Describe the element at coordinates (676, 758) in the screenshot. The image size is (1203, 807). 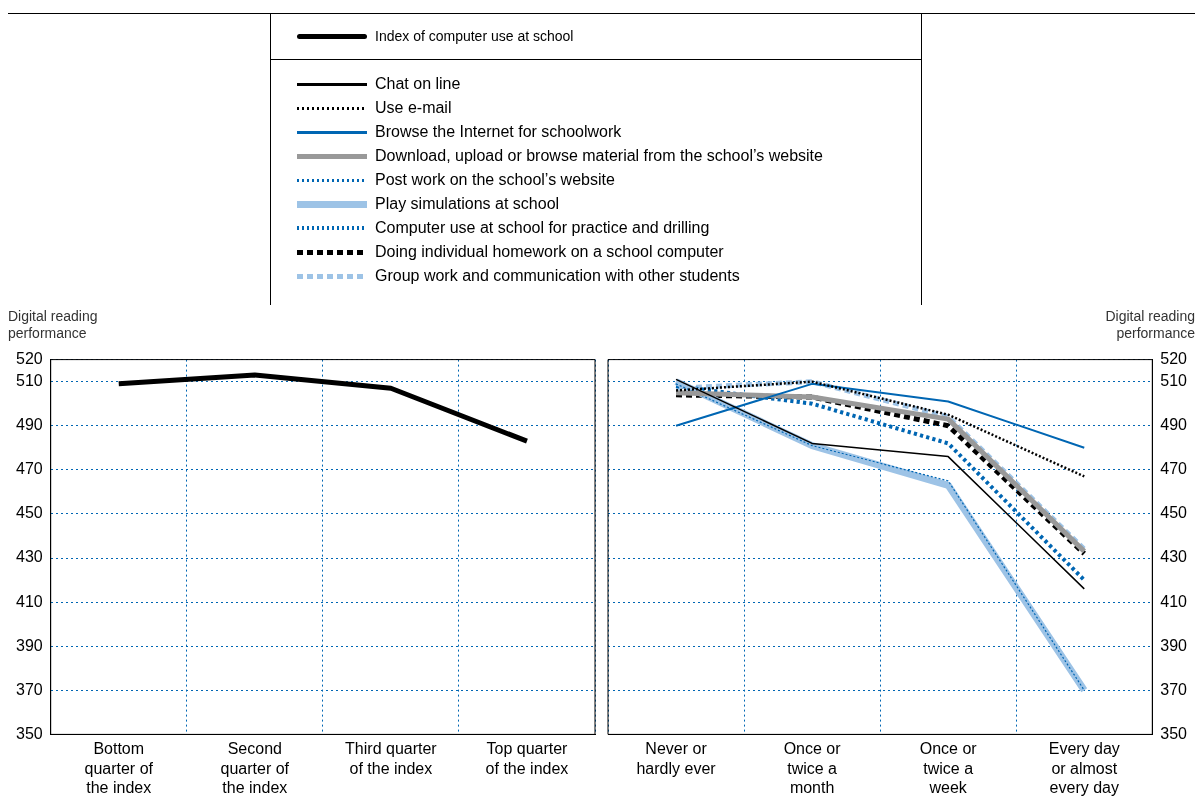
I see `x-tick-label: Never or hardly ever` at that location.